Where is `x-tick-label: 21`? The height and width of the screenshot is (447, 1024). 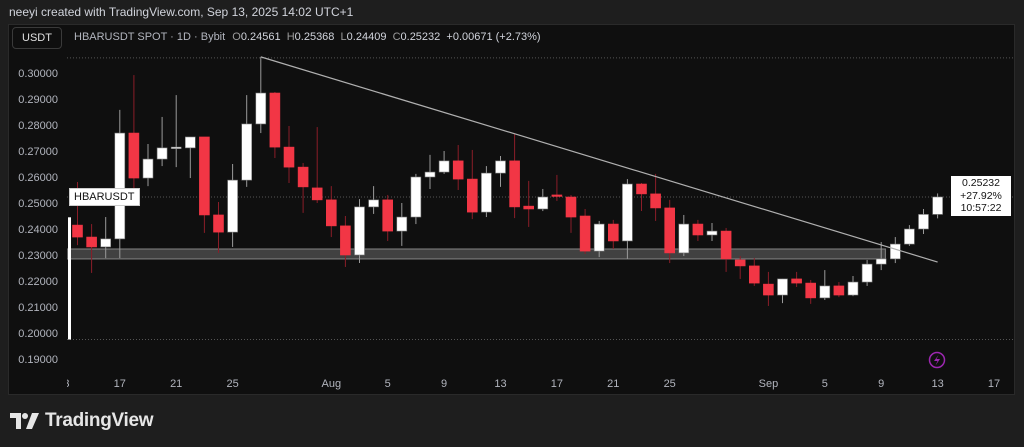
x-tick-label: 21 is located at coordinates (613, 384).